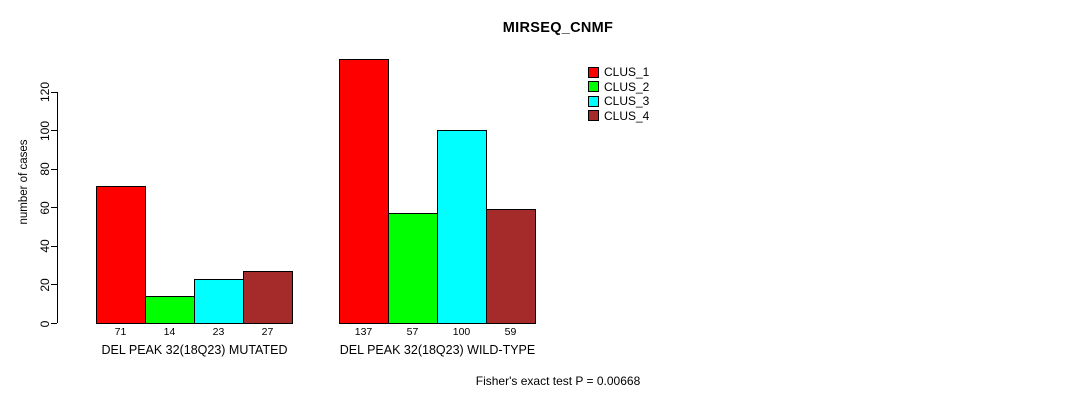 The height and width of the screenshot is (400, 1090). What do you see at coordinates (627, 101) in the screenshot?
I see `legend-label: CLUS_3` at bounding box center [627, 101].